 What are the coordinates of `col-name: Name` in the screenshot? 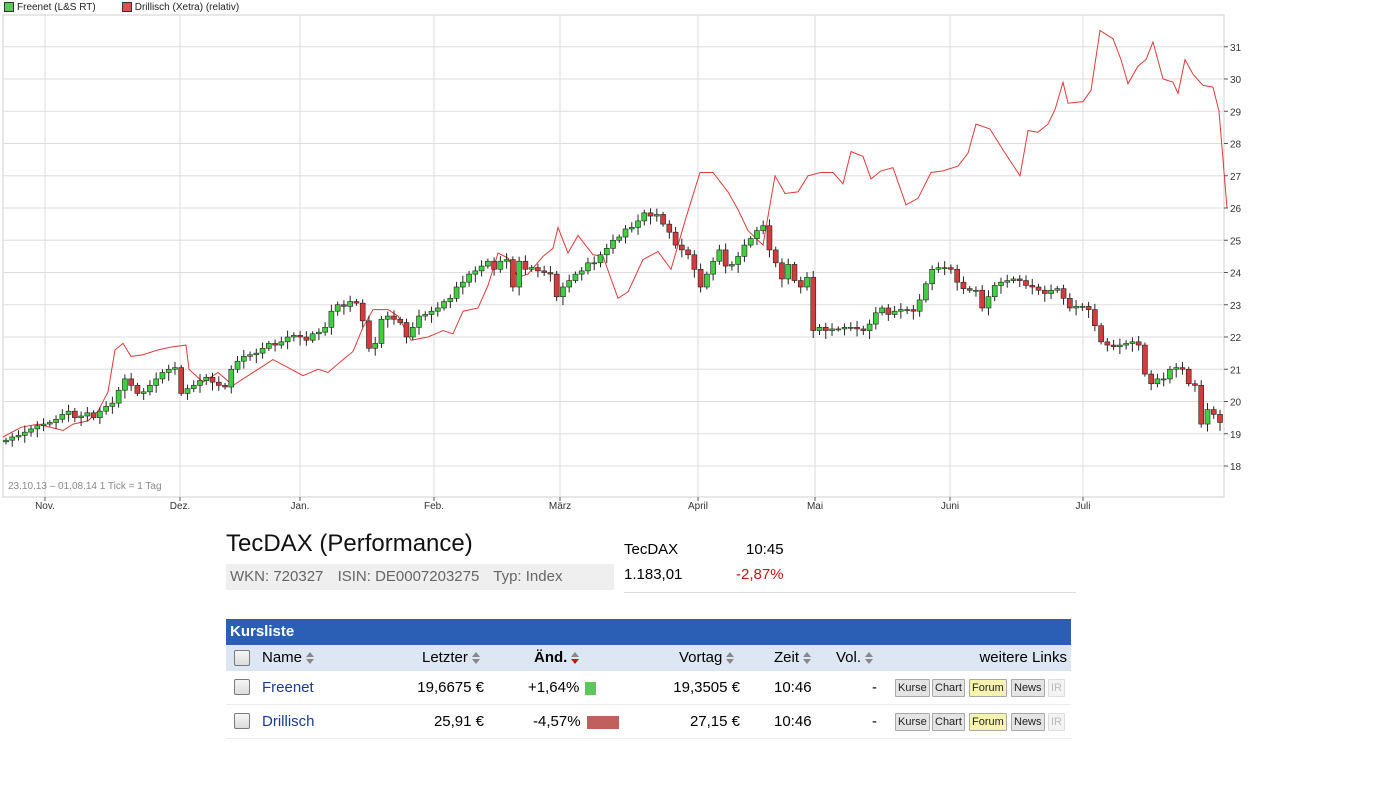 It's located at (288, 658).